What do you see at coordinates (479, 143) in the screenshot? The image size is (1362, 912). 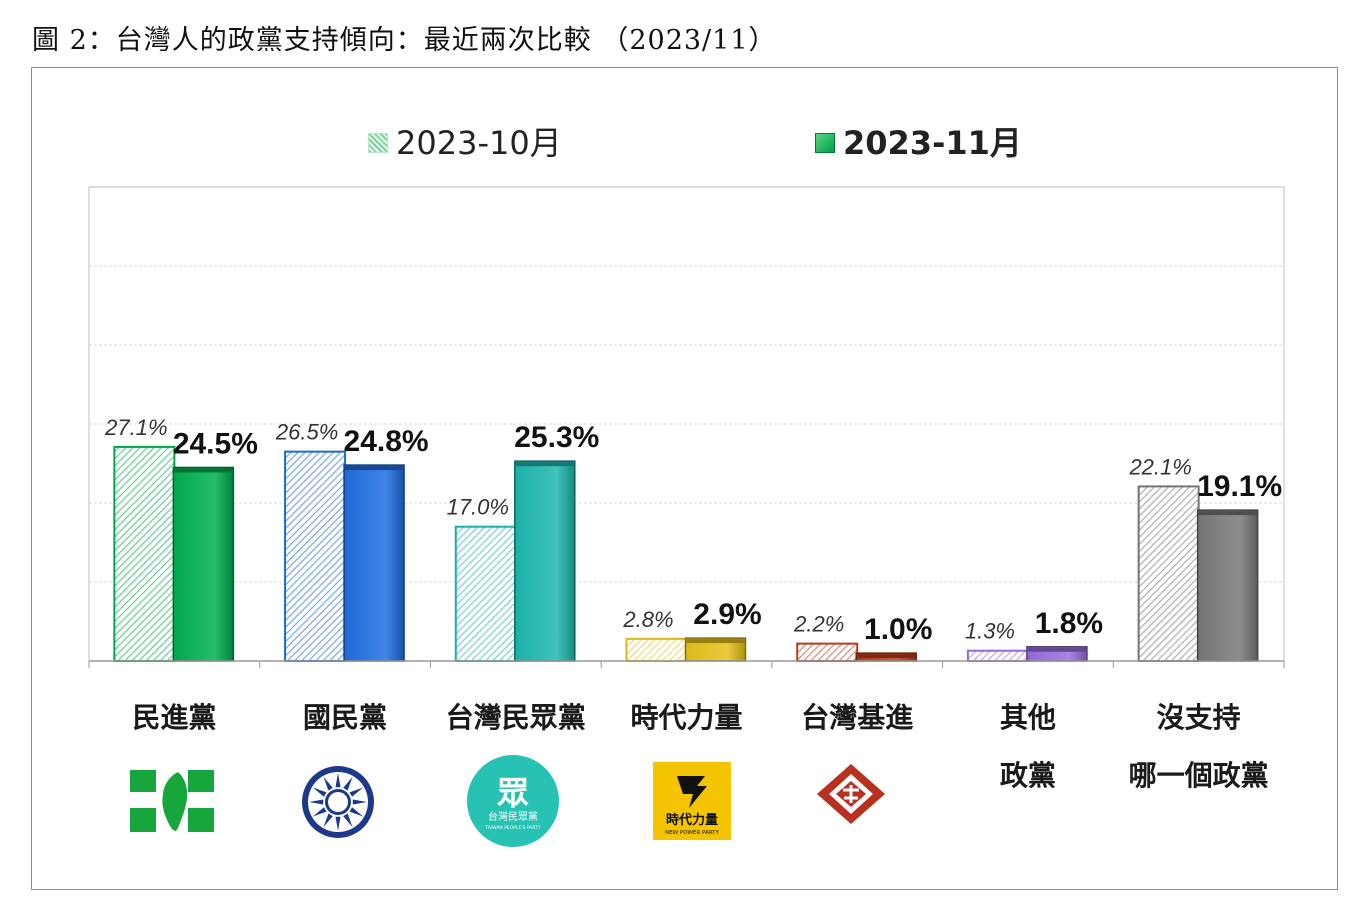 I see `legend-label-oct: 2023-10月` at bounding box center [479, 143].